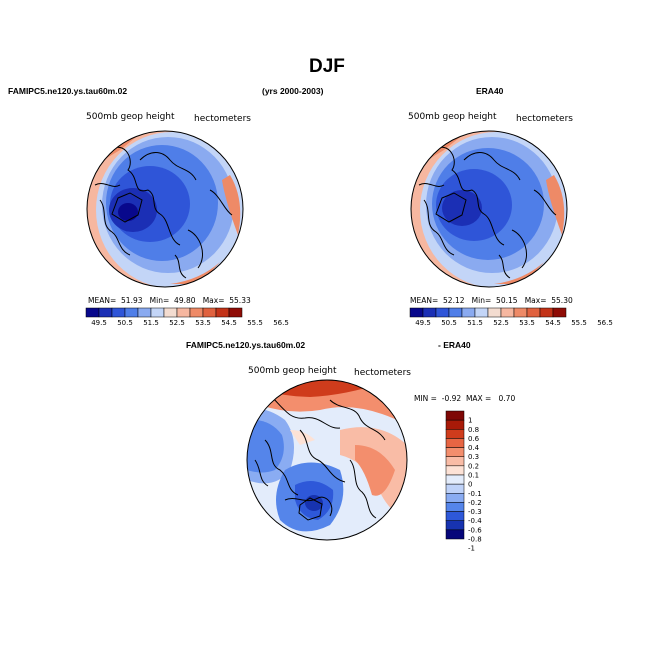 Image resolution: width=654 pixels, height=654 pixels. I want to click on panel3-colorbar-tick-label: -0.1, so click(475, 494).